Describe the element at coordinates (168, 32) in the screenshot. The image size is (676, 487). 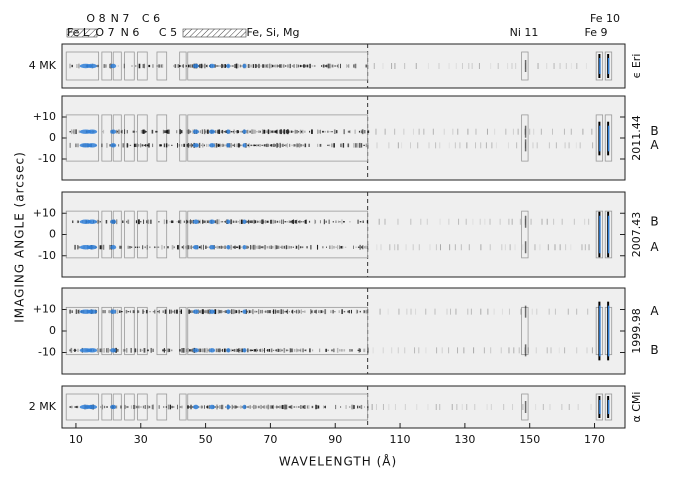
I see `ion-label: C 5` at that location.